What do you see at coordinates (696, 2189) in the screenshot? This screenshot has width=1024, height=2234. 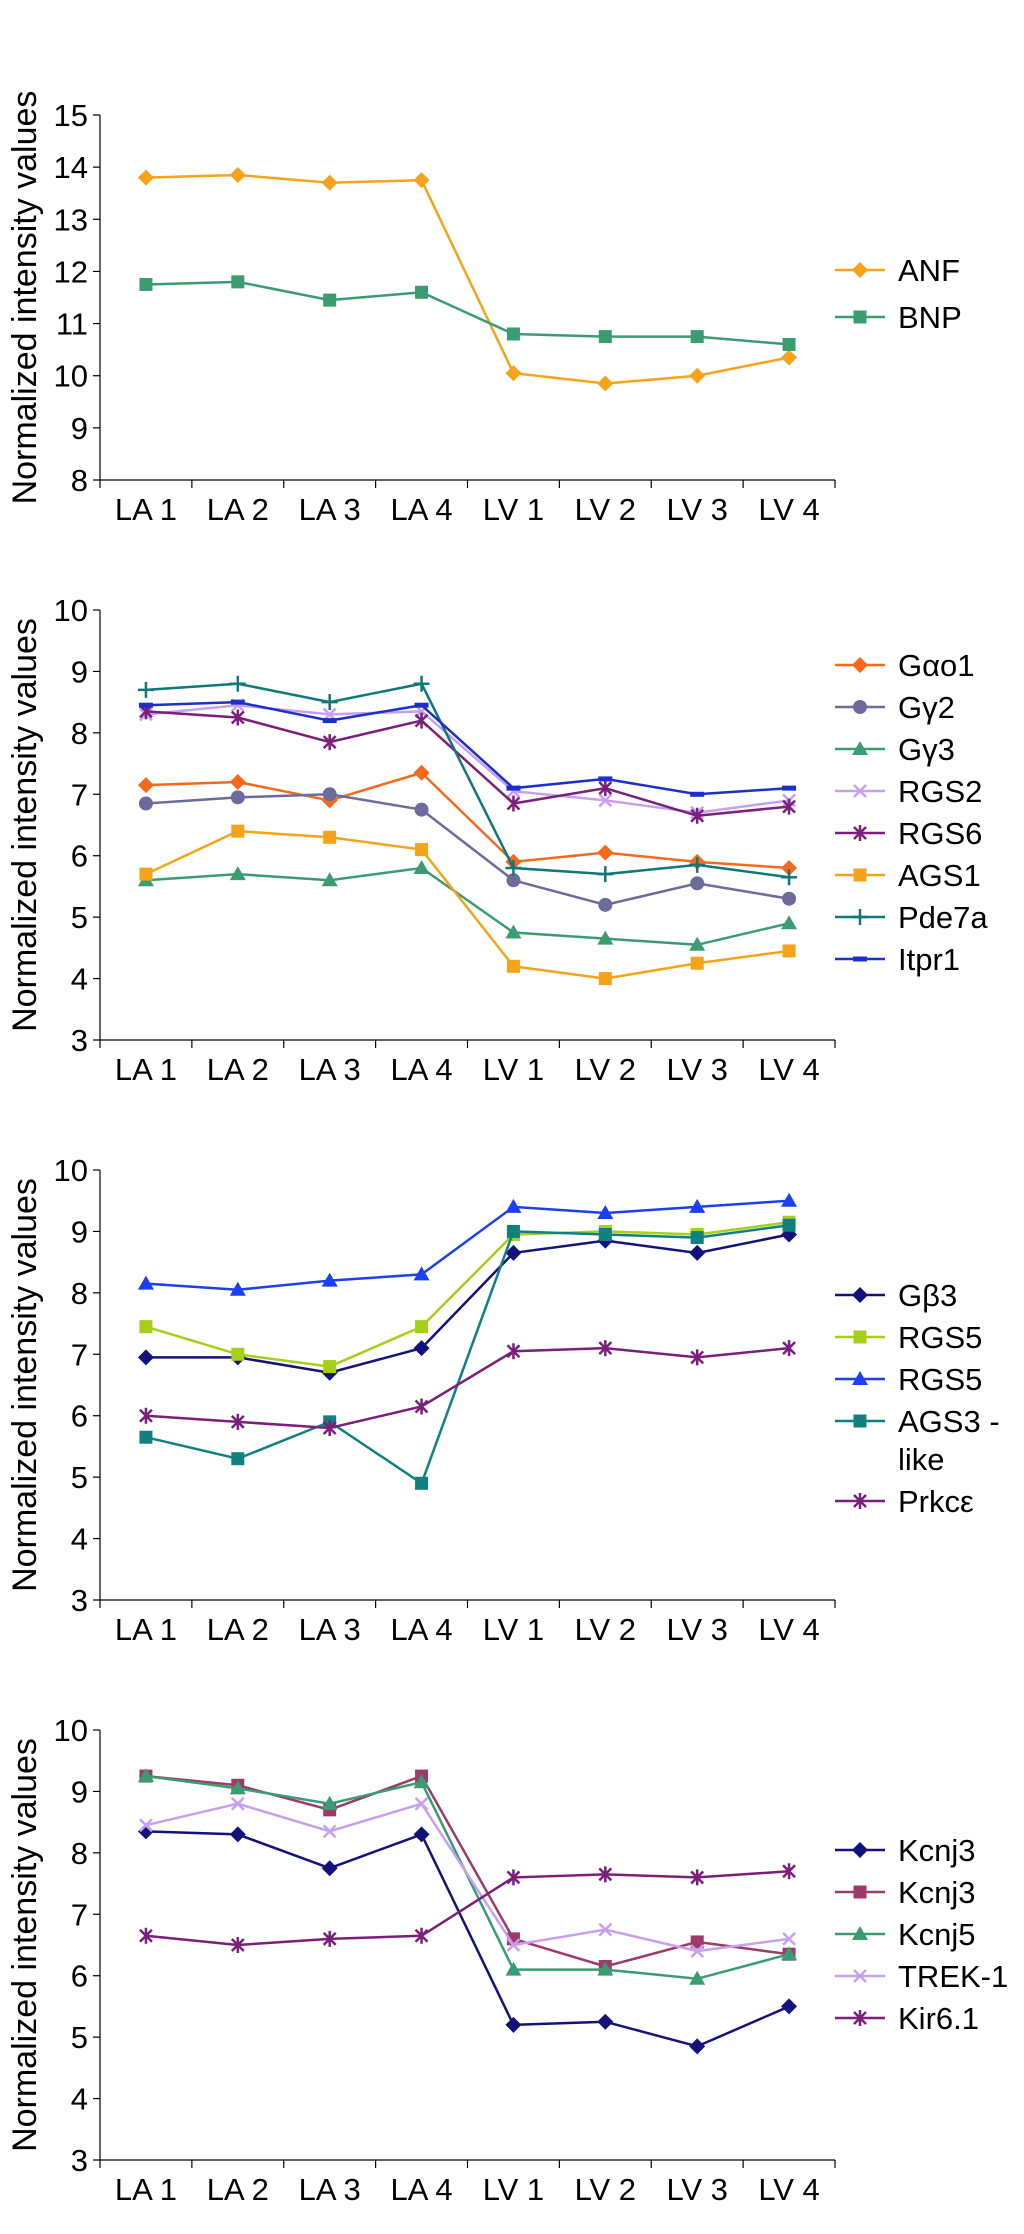 I see `x-tick-label: LV 3` at bounding box center [696, 2189].